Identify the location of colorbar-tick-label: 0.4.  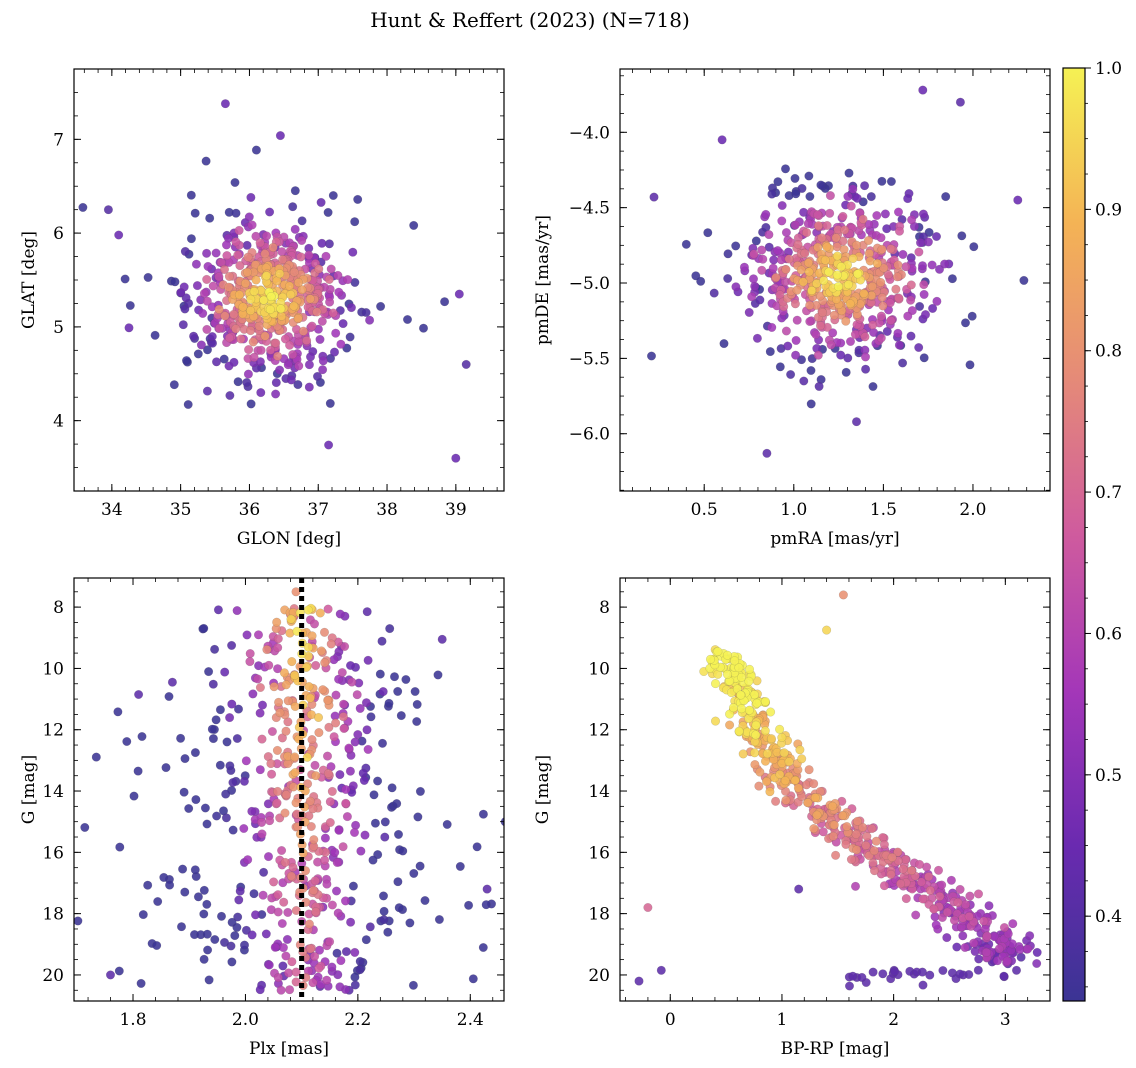
(1108, 917).